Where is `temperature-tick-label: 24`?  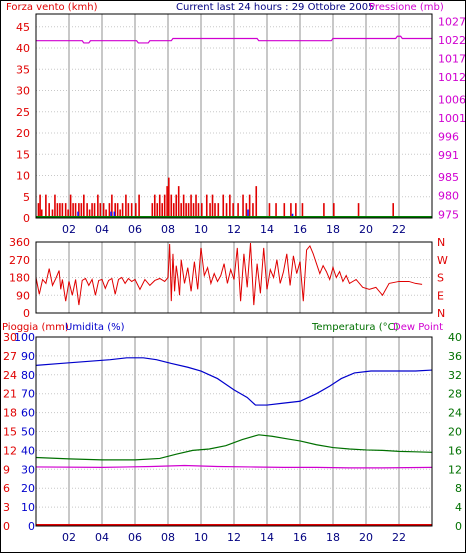 temperature-tick-label: 24 is located at coordinates (455, 413).